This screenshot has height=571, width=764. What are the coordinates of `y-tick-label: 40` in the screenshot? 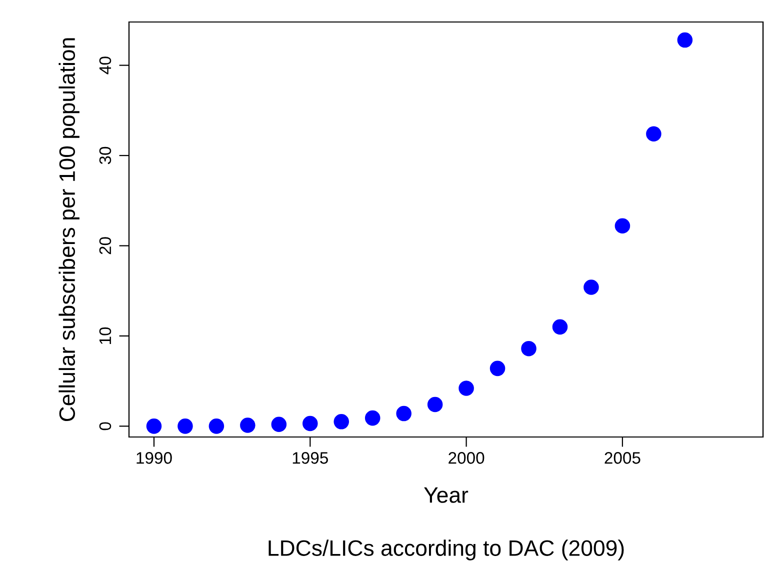 It's located at (105, 65).